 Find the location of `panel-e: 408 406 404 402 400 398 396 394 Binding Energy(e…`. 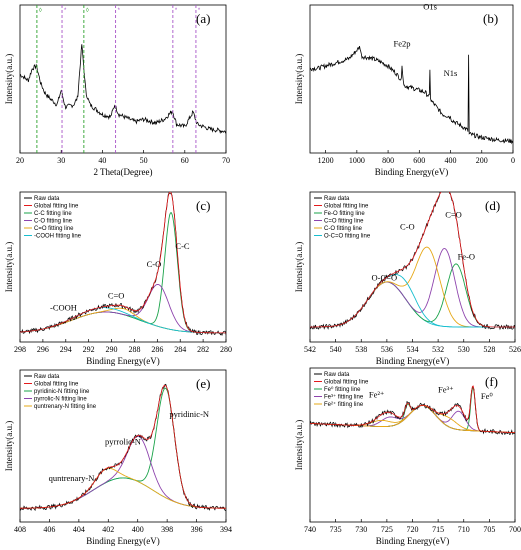

panel-e: 408 406 404 402 400 398 396 394 Binding Energy(e… is located at coordinates (118, 457).